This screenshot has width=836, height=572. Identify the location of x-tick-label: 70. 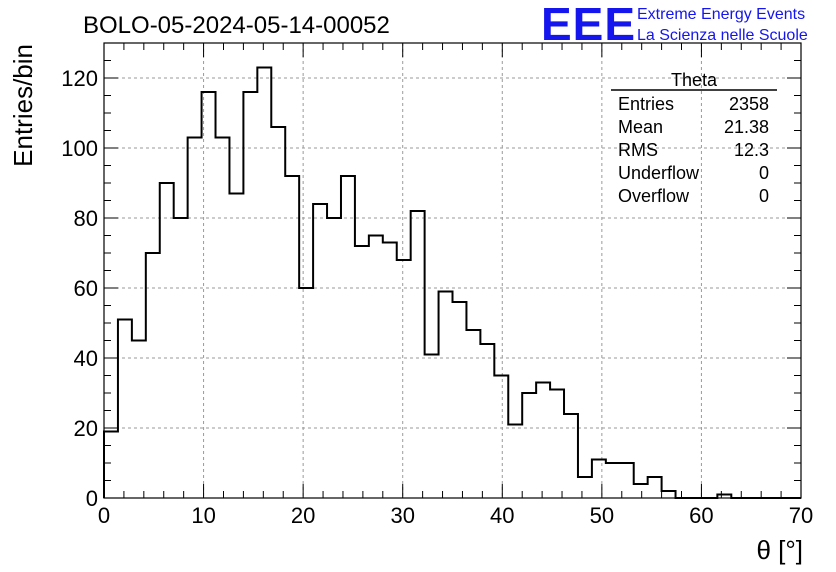
(801, 515).